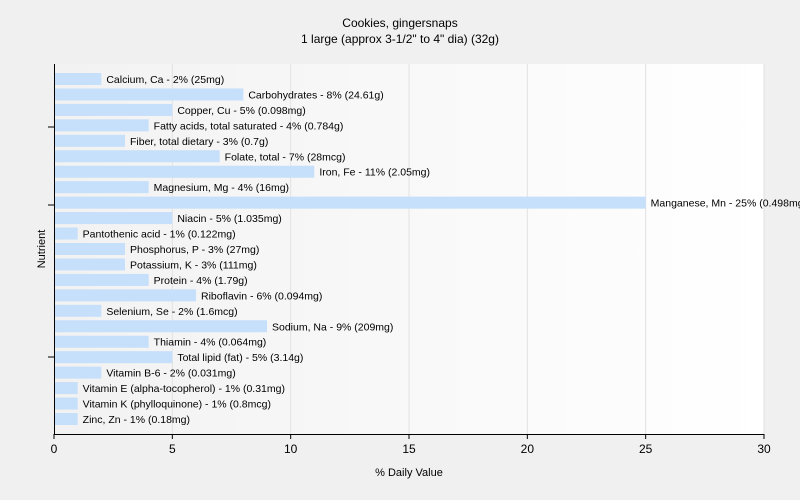 Image resolution: width=800 pixels, height=500 pixels. Describe the element at coordinates (285, 157) in the screenshot. I see `bar-label: Folate, total - 7% (28mcg)` at that location.